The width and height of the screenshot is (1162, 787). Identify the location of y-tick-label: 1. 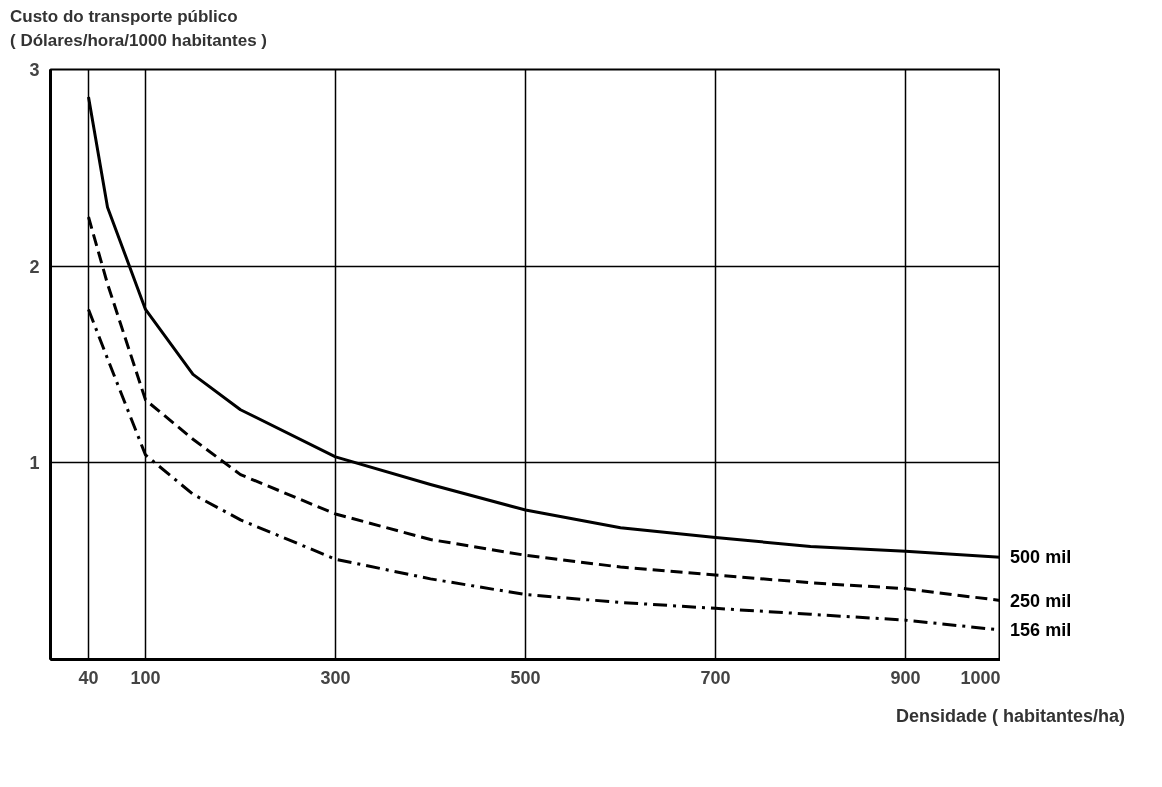
(34, 462).